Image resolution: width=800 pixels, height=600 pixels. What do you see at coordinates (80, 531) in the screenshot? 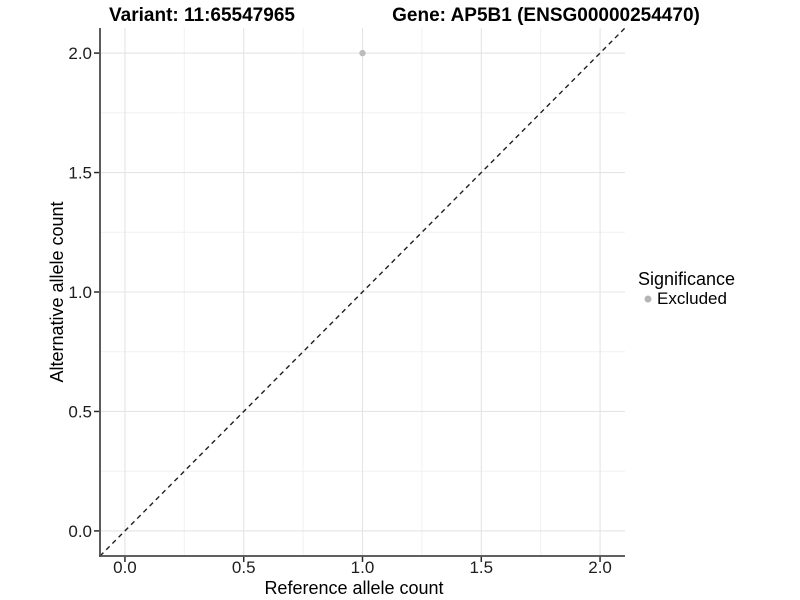
I see `y-tick-label: 0.0` at bounding box center [80, 531].